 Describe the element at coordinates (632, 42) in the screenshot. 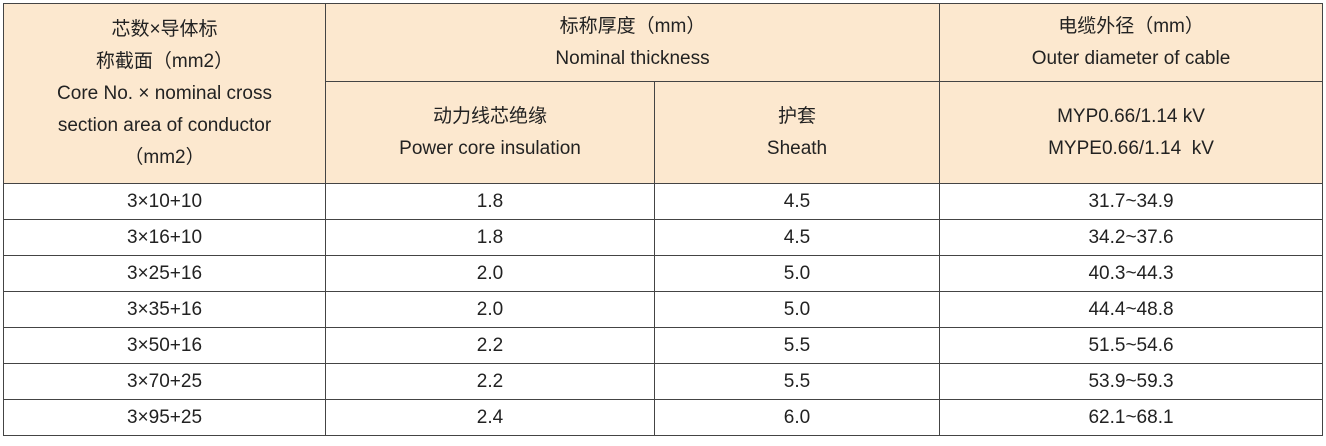

I see `thickness-header: 标称厚度（mm） Nominal thickness` at that location.